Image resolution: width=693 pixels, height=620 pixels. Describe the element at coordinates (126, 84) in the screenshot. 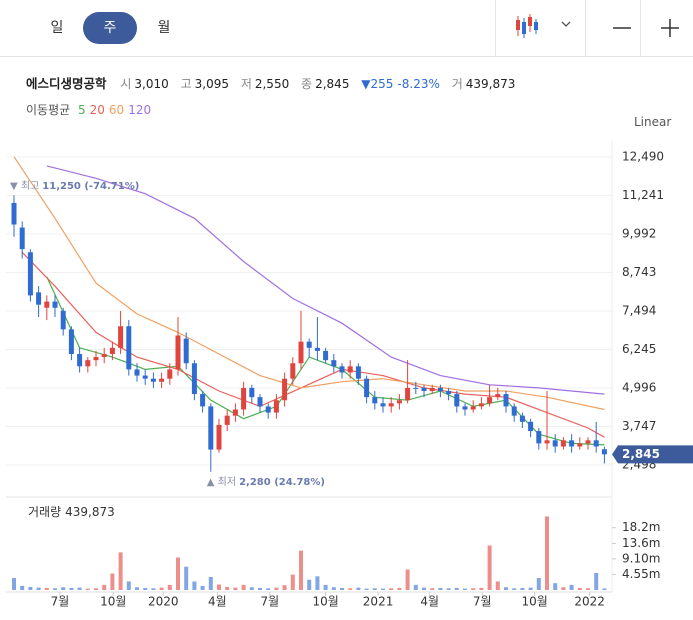

I see `label: 시` at that location.